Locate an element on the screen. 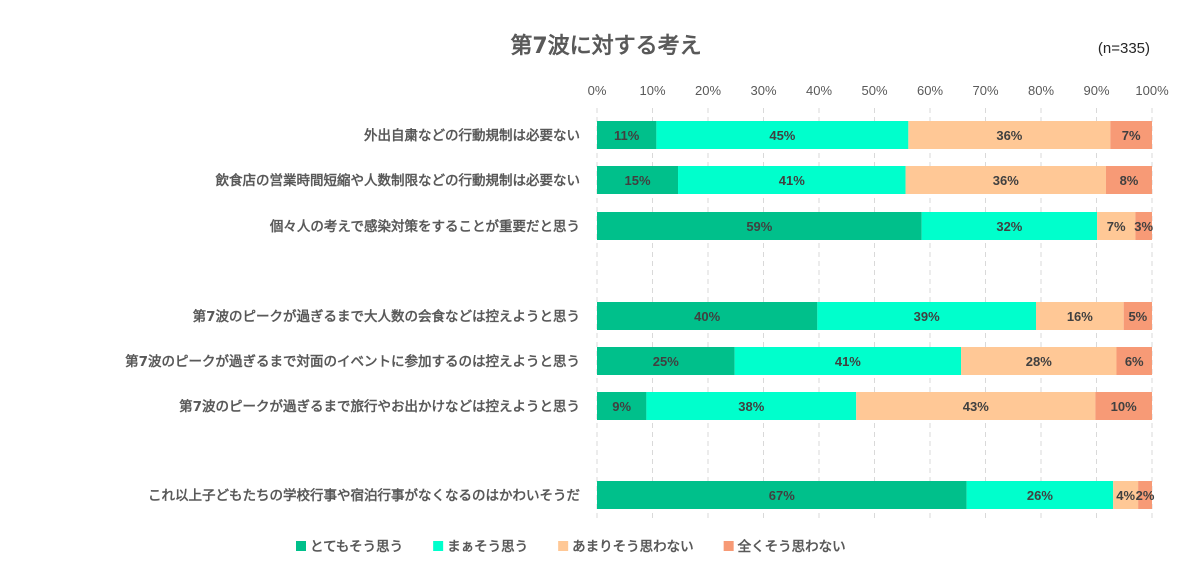 The width and height of the screenshot is (1180, 579). x-tick-label: 20% is located at coordinates (708, 90).